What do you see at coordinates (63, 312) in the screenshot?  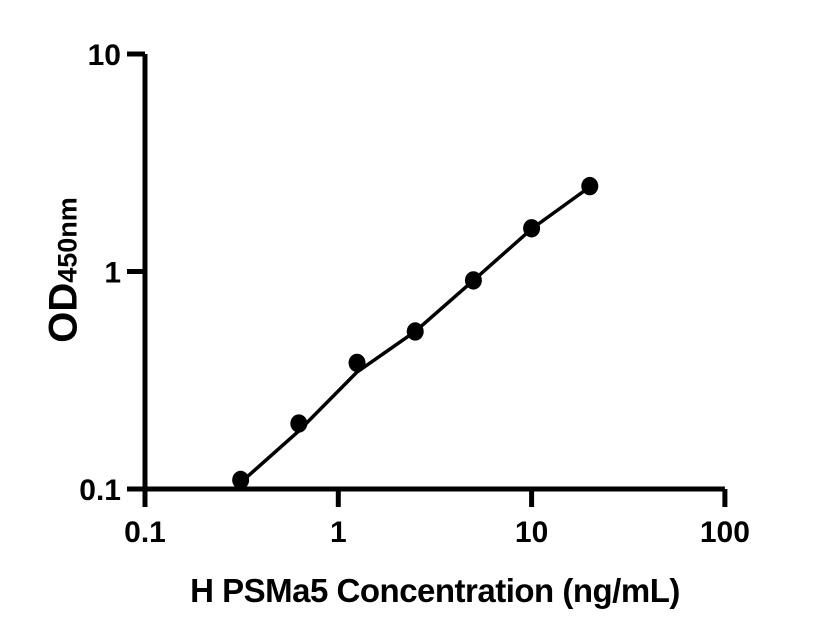 I see `y-axis-title-main: OD` at bounding box center [63, 312].